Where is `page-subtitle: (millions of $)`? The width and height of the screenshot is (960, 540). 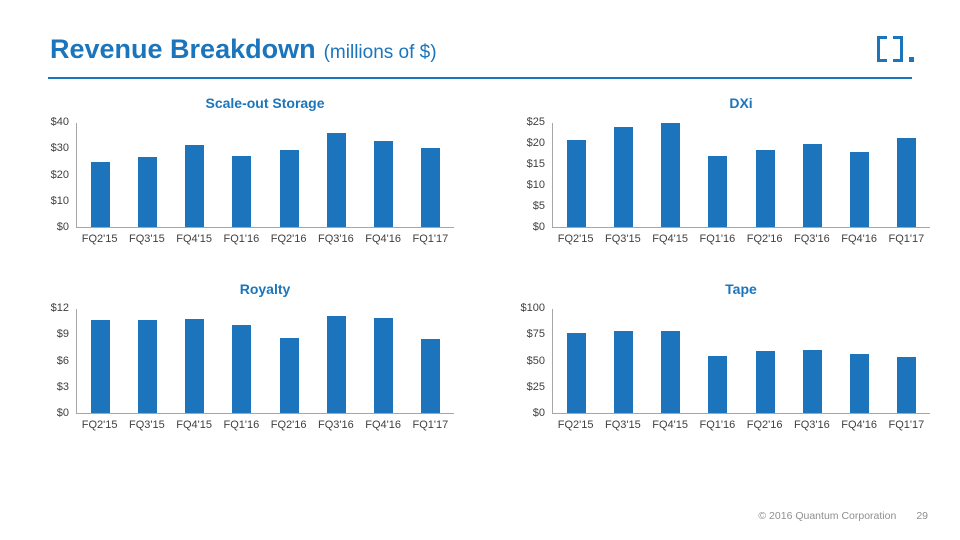
page-subtitle: (millions of $) is located at coordinates (380, 52).